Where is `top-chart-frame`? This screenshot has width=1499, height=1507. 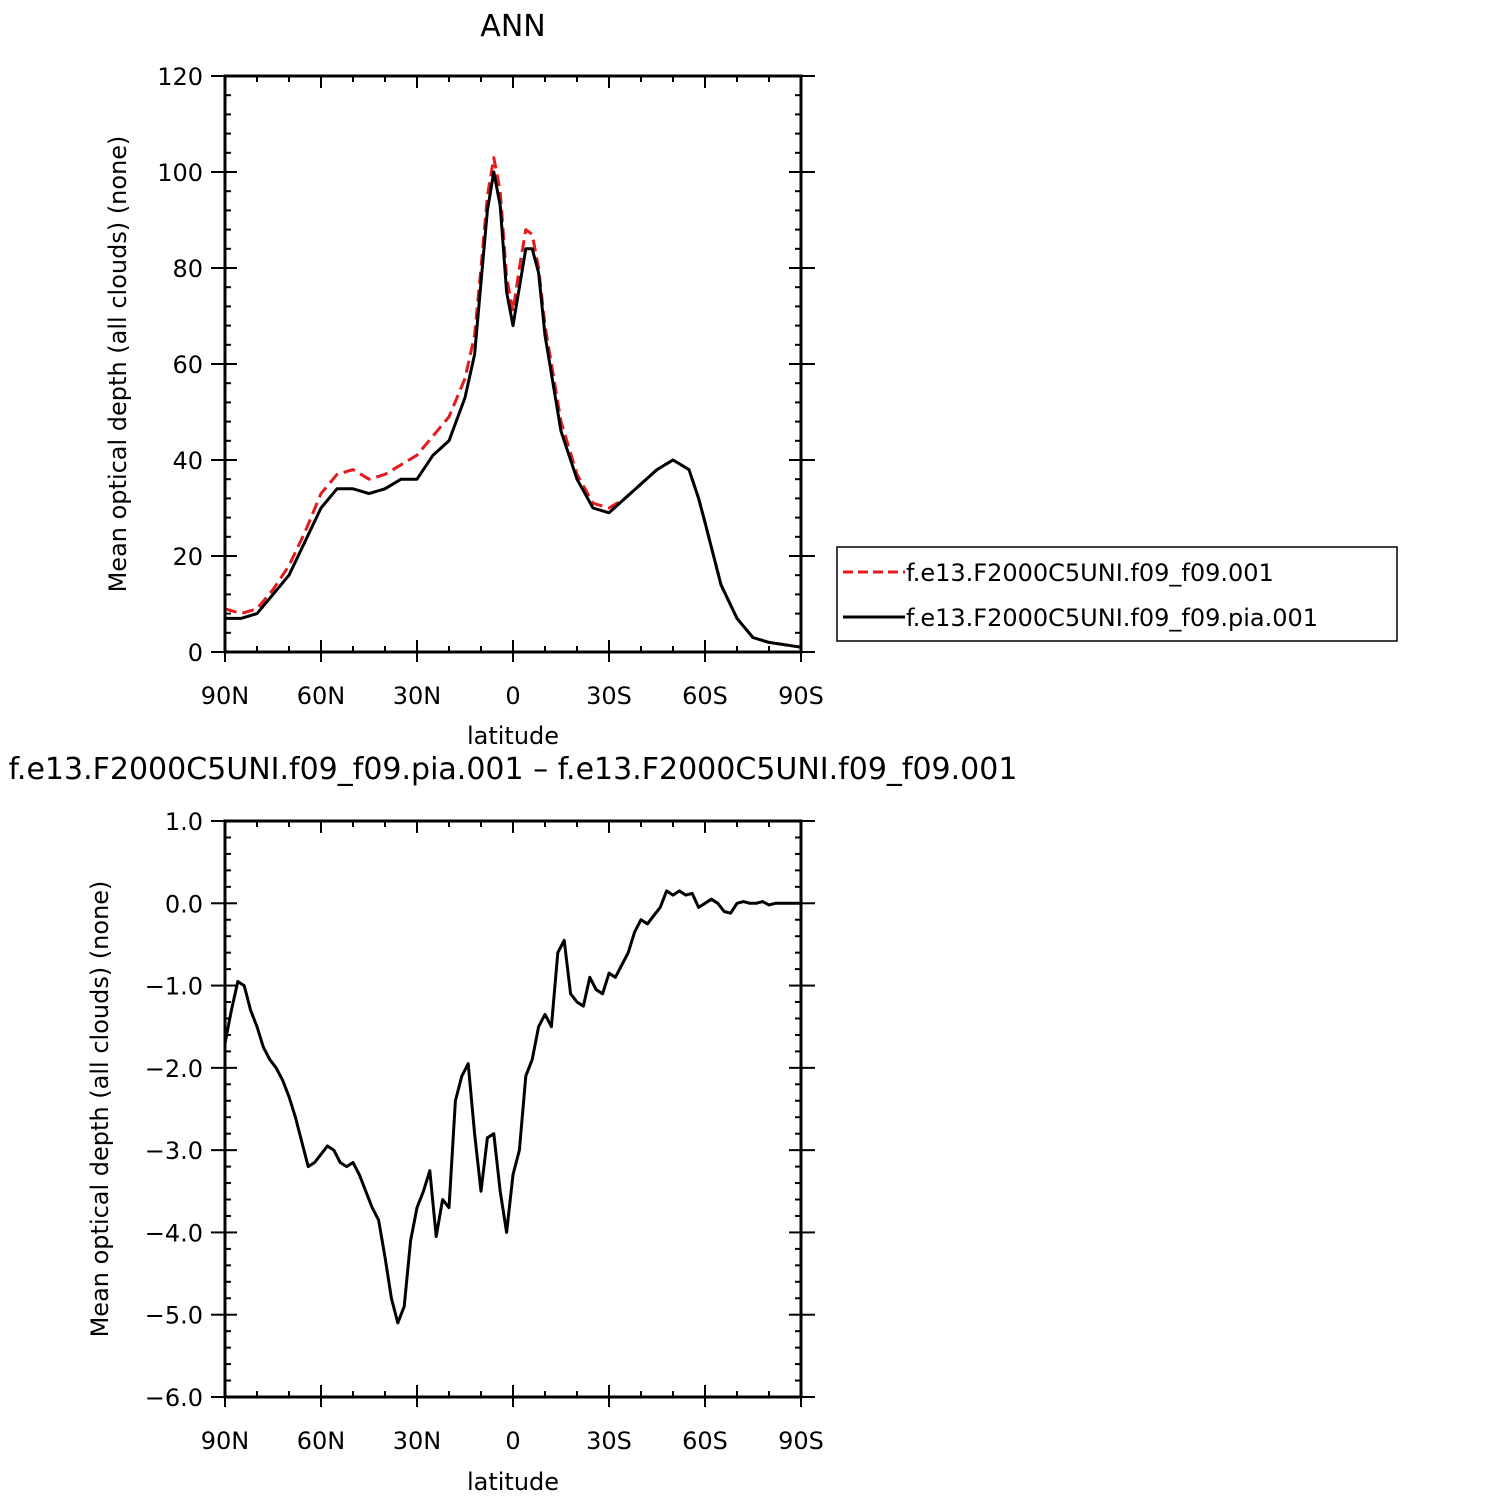
top-chart-frame is located at coordinates (513, 364).